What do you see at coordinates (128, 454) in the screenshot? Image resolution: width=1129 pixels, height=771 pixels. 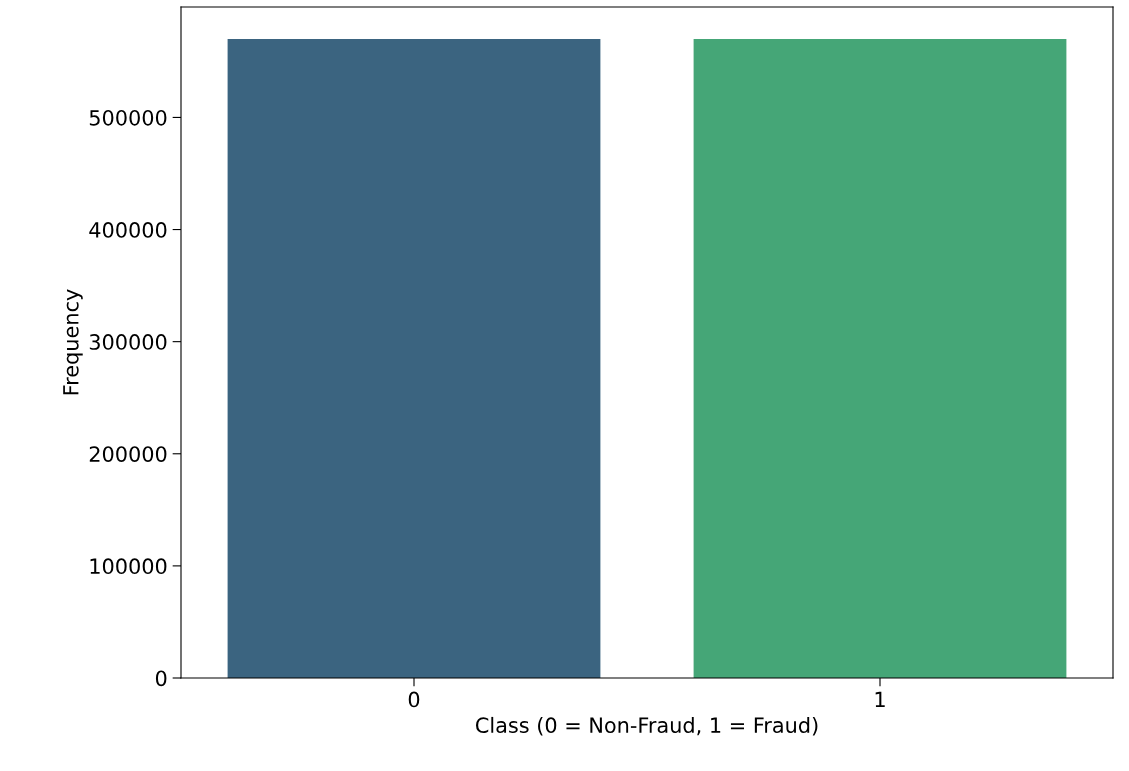 I see `y-tick-label: 200000` at bounding box center [128, 454].